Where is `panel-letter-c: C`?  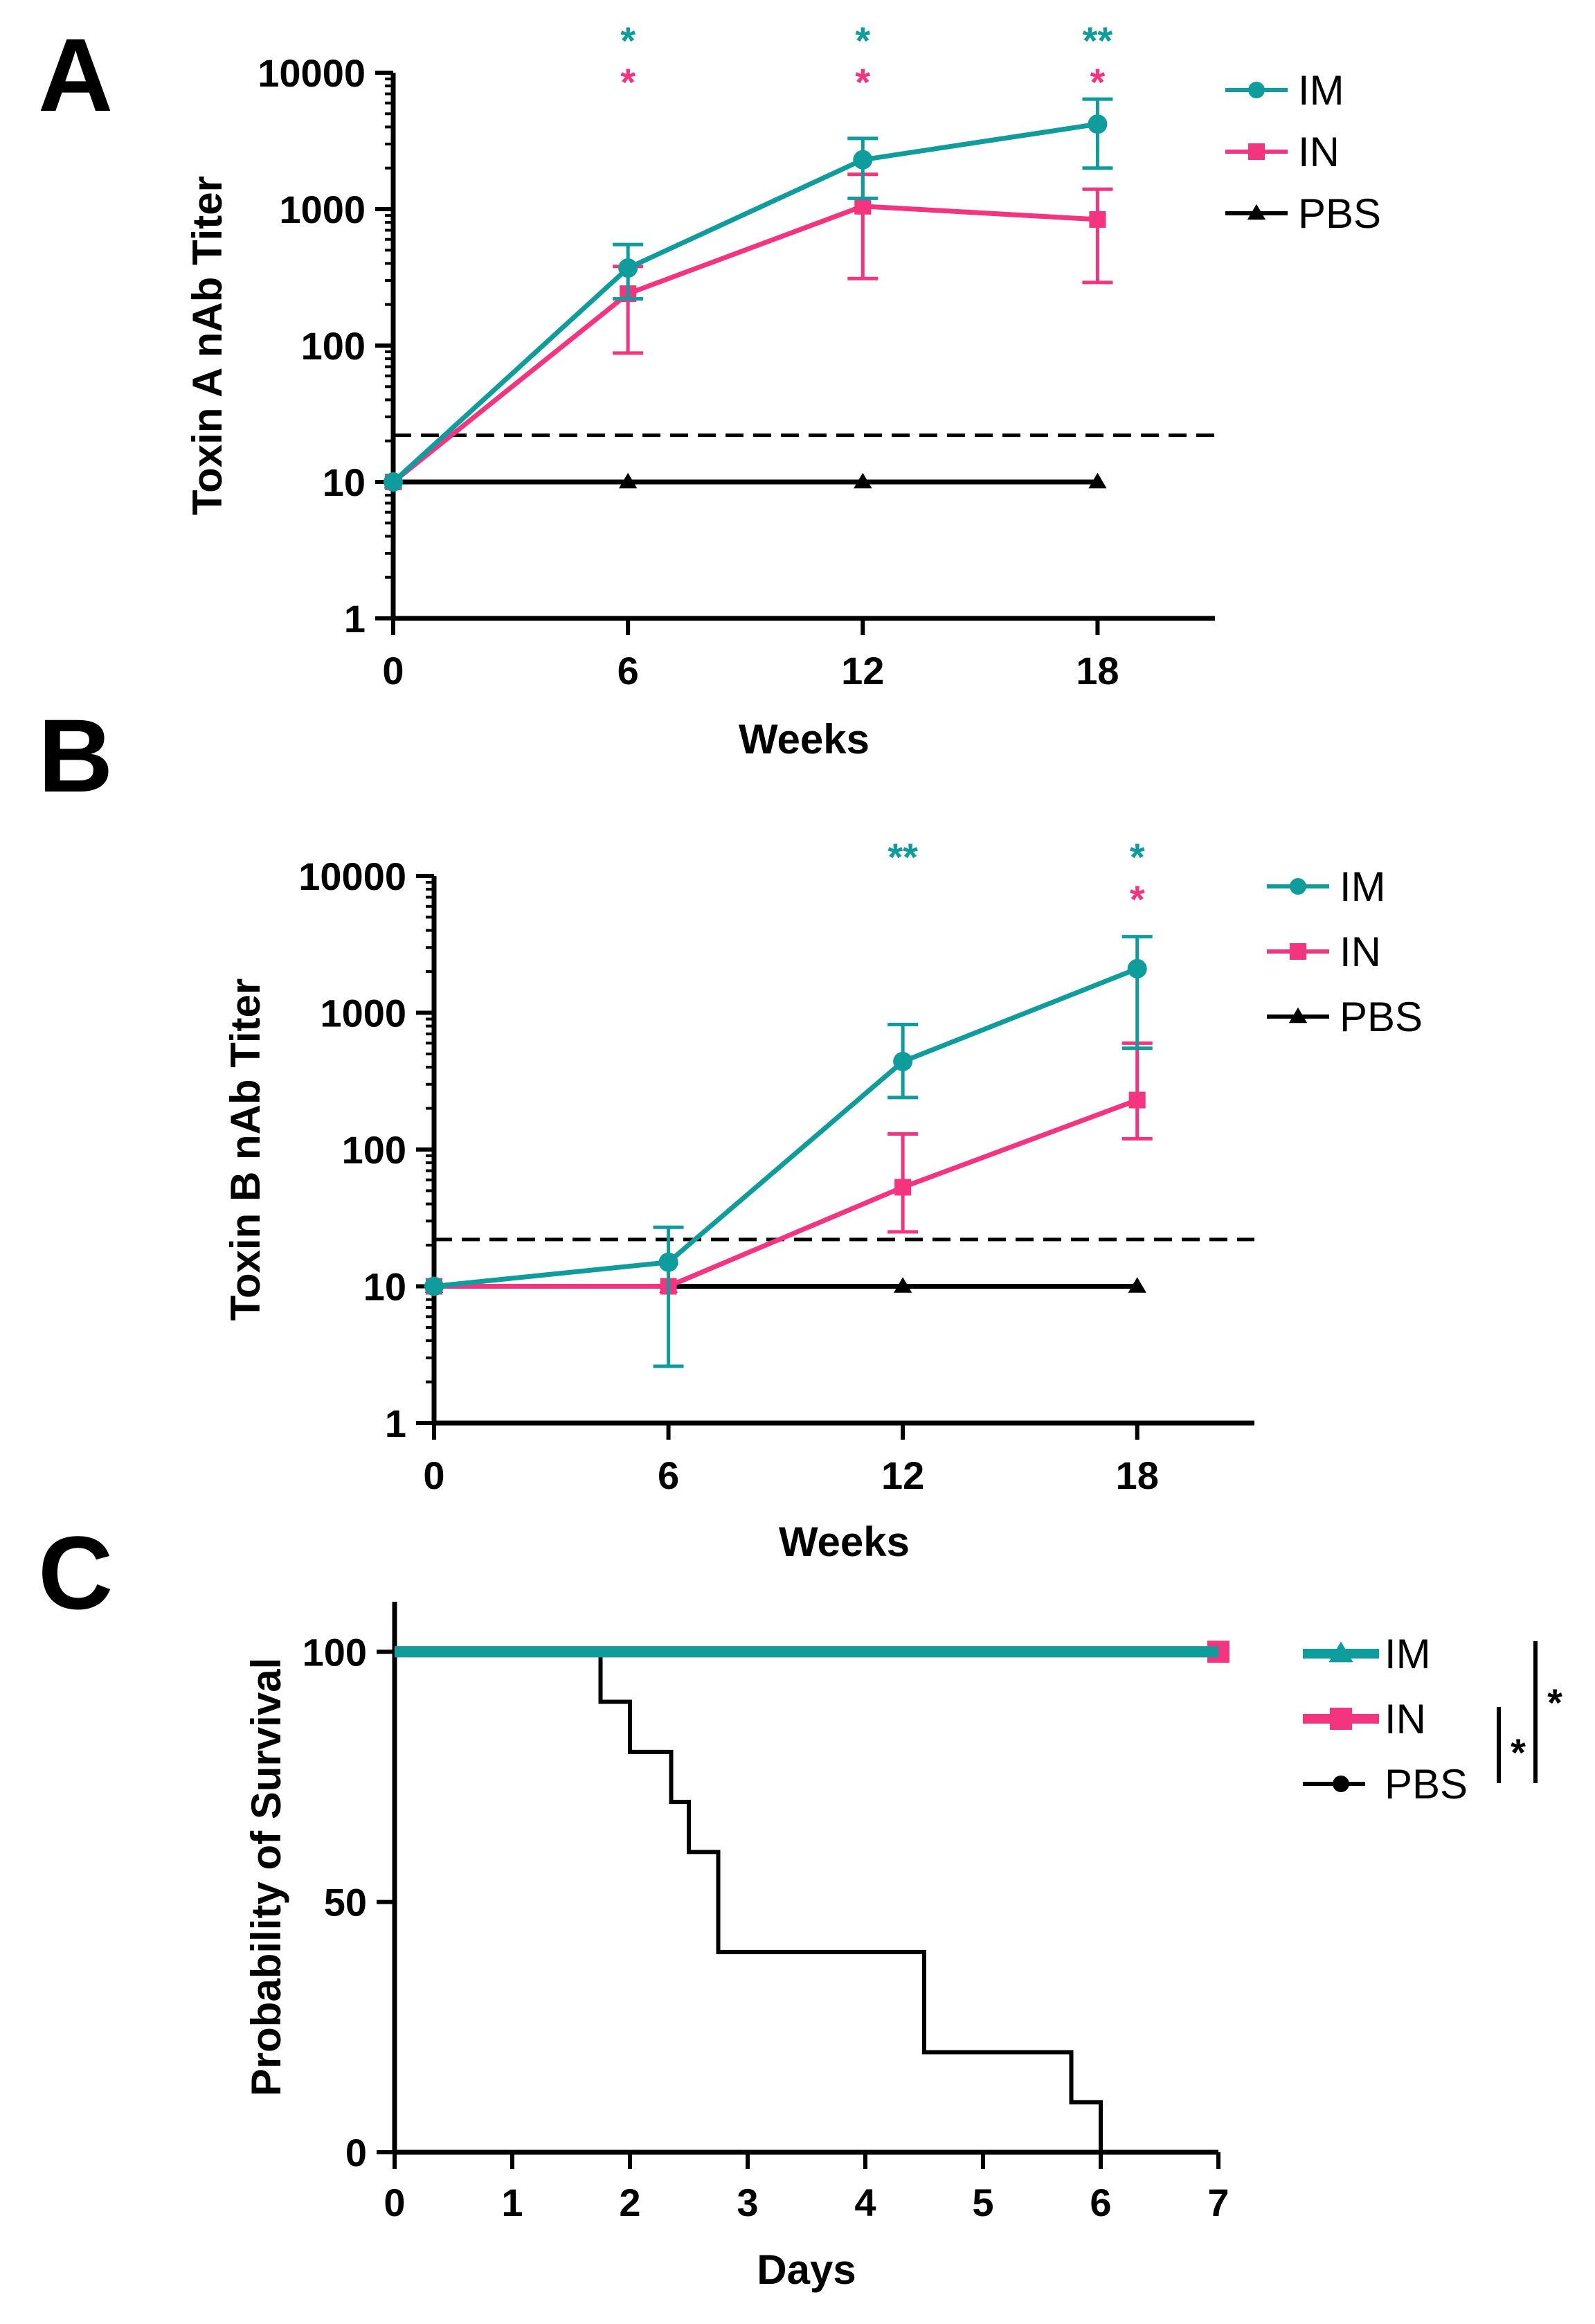 panel-letter-c: C is located at coordinates (75, 1572).